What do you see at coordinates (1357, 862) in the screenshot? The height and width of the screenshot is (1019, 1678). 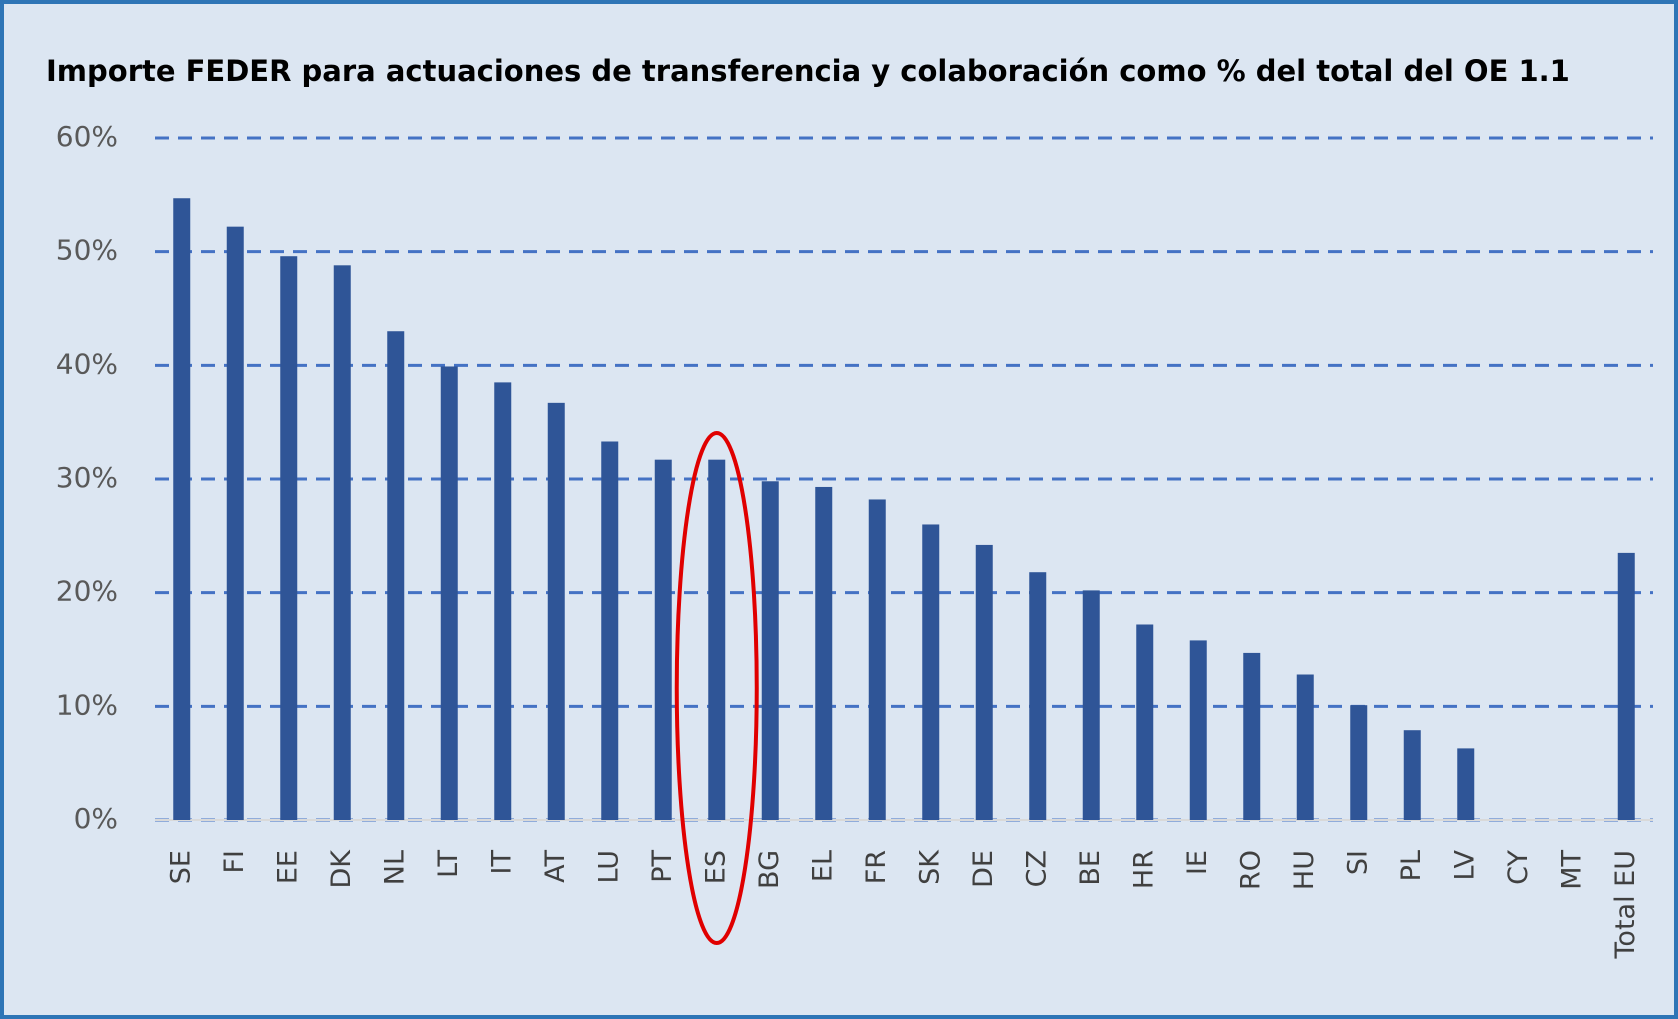 I see `x-tick-label: SI` at bounding box center [1357, 862].